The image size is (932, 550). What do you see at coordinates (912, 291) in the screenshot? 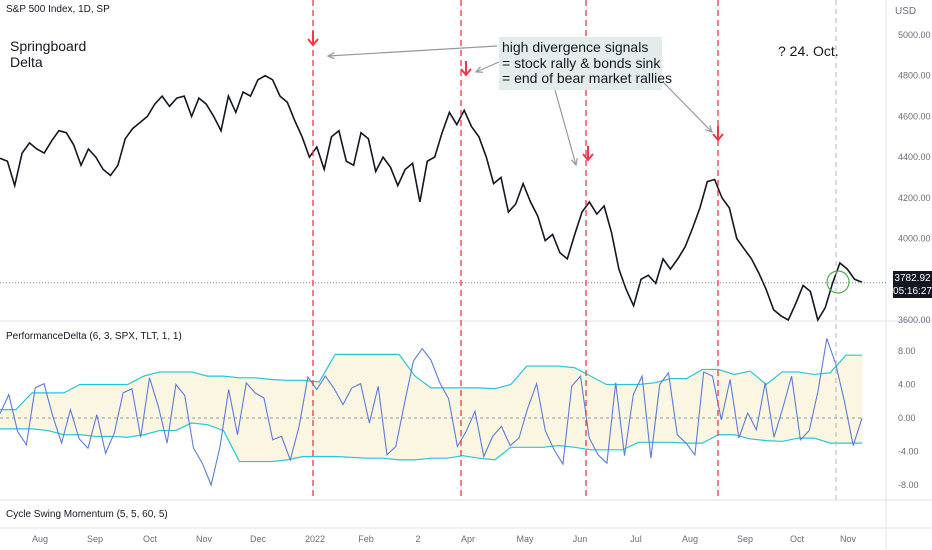
I see `price-countdown: 05:16:27` at bounding box center [912, 291].